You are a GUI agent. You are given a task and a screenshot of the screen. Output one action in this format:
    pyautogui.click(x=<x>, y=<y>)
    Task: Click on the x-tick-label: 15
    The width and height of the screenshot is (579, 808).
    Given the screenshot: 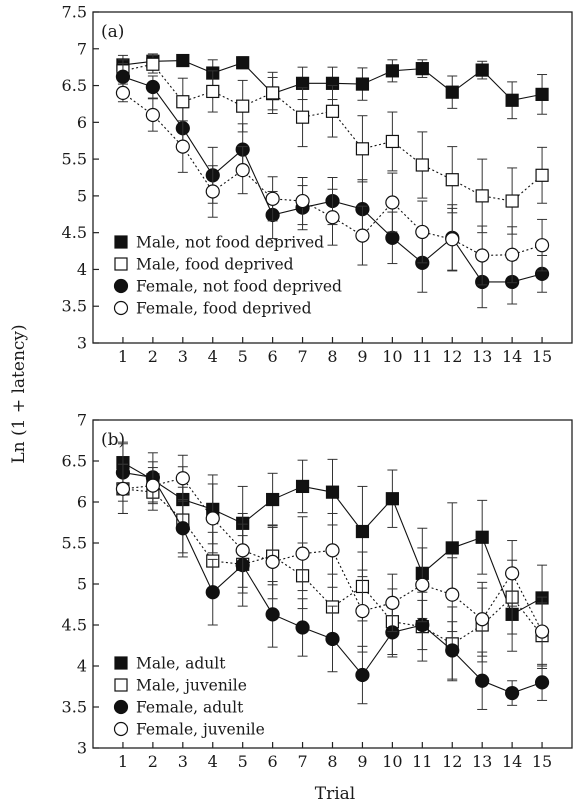 What is the action you would take?
    pyautogui.click(x=542, y=356)
    